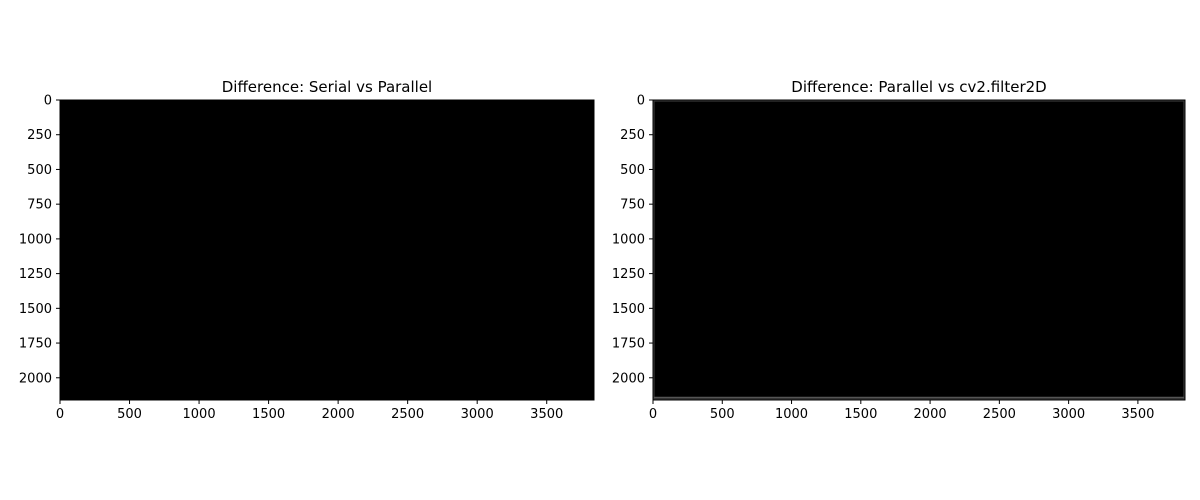  What do you see at coordinates (327, 87) in the screenshot?
I see `chart-title: Difference: Serial vs Parallel` at bounding box center [327, 87].